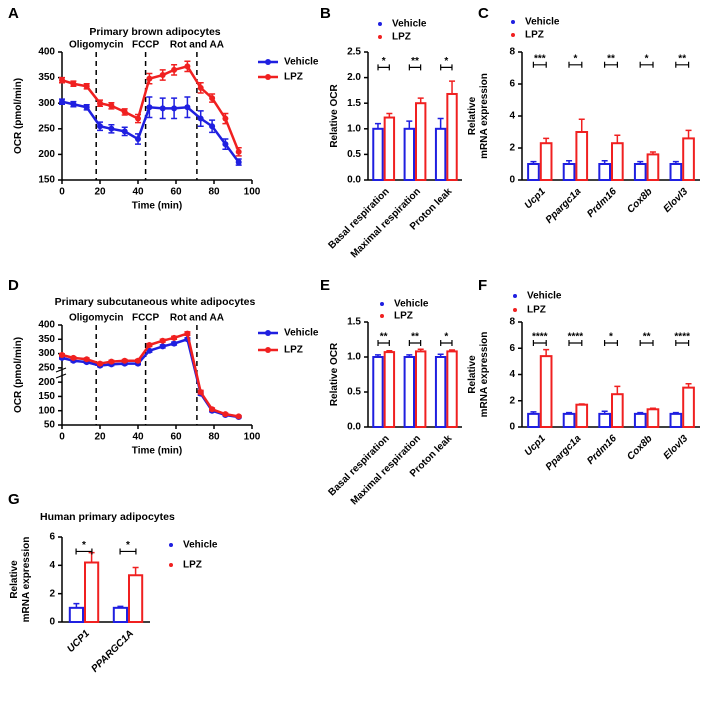  Describe the element at coordinates (14, 579) in the screenshot. I see `y-axis-label-line: Relative` at that location.